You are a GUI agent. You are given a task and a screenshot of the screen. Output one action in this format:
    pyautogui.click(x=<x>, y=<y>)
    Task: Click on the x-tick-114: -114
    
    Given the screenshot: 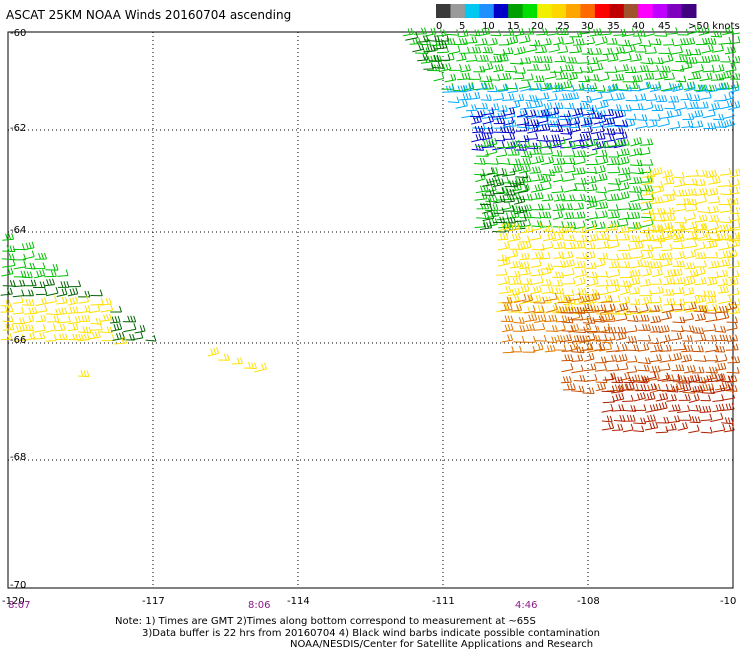 What is the action you would take?
    pyautogui.click(x=298, y=601)
    